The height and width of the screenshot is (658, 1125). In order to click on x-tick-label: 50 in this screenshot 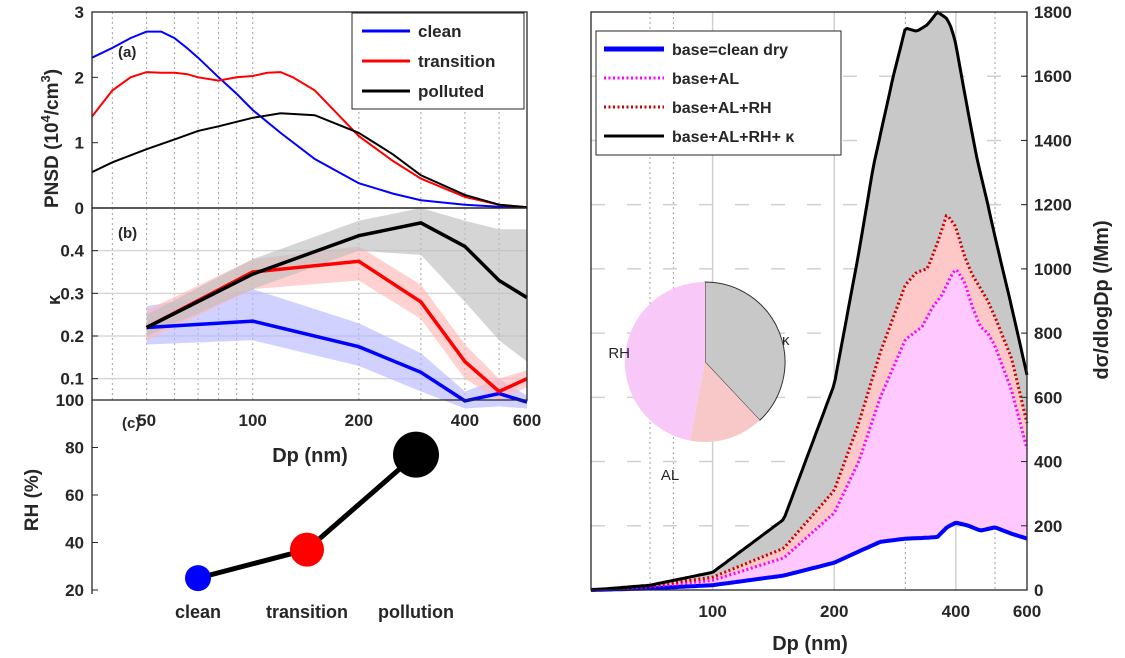, I will do `click(146, 420)`.